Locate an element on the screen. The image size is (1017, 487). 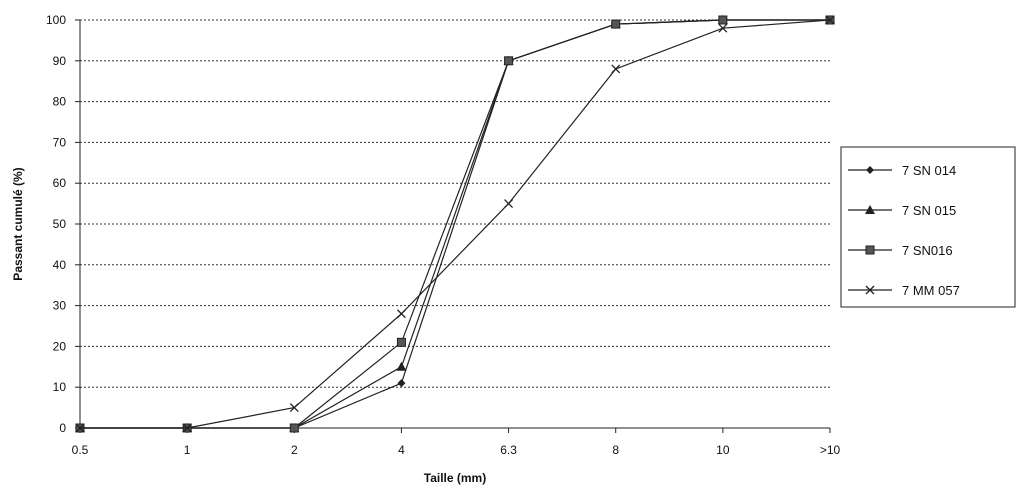
y-tick-label-60: 60 is located at coordinates (60, 183).